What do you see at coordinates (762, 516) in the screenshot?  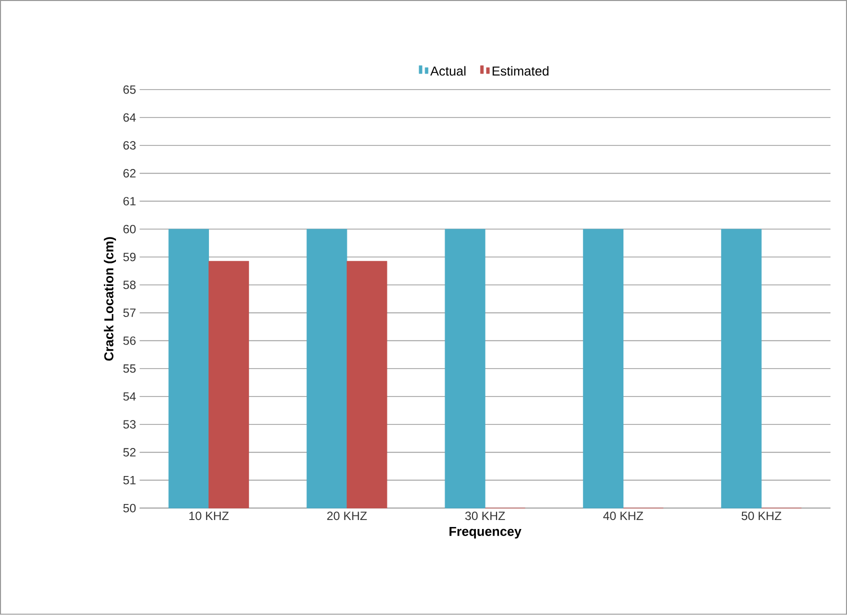 I see `x-tick-label: 50 KHZ` at bounding box center [762, 516].